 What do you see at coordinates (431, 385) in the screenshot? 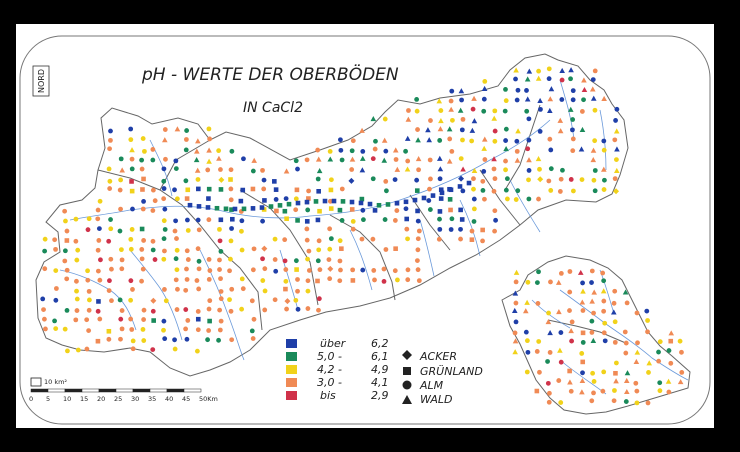
I see `legend-land-use-alm: ALM` at bounding box center [431, 385].